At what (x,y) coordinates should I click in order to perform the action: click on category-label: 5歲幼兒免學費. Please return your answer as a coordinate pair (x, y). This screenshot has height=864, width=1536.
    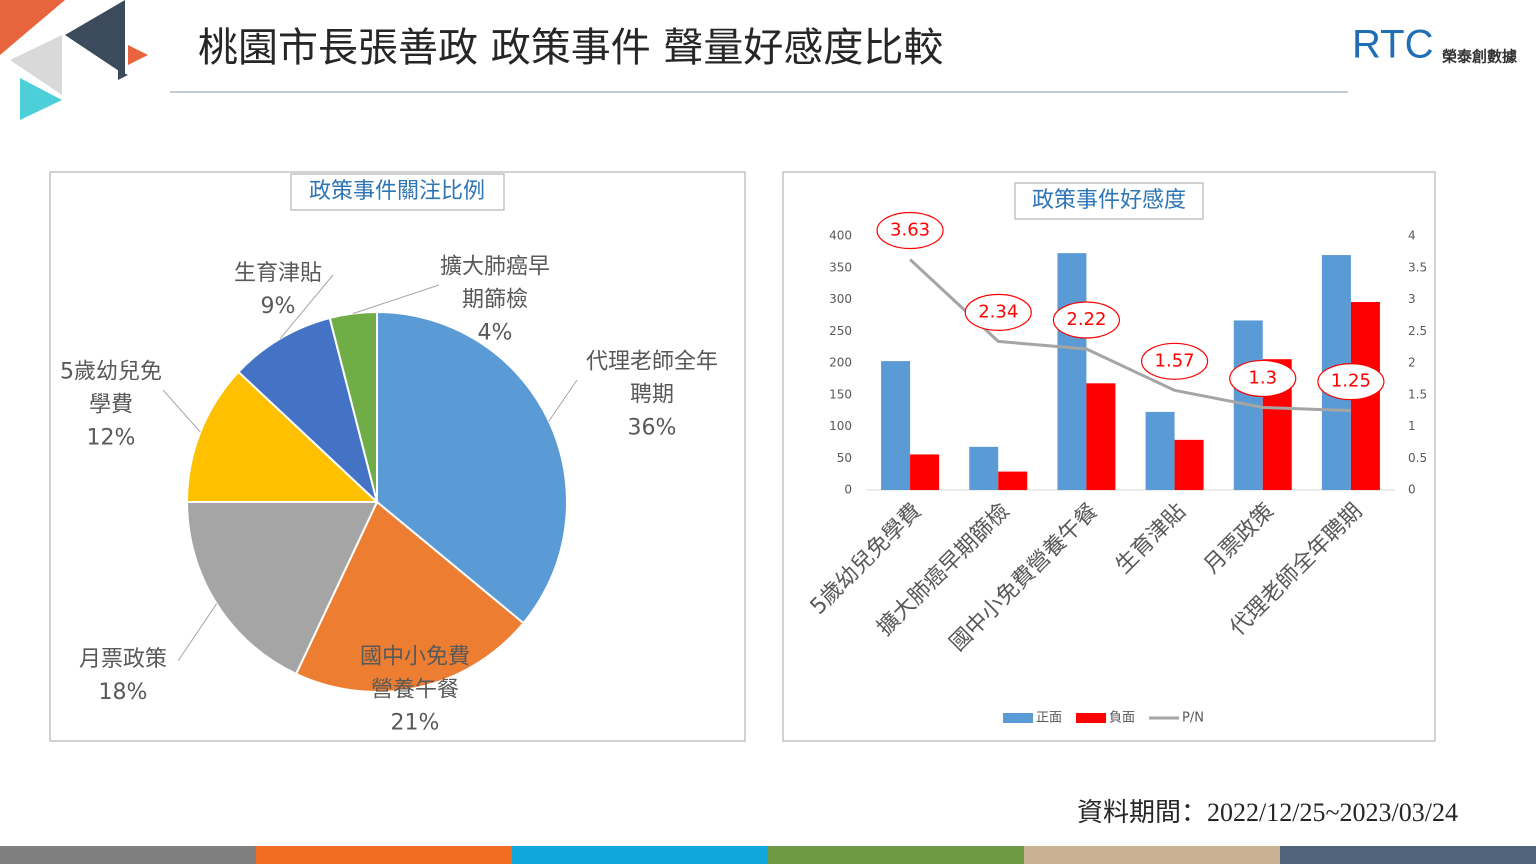
    Looking at the image, I should click on (111, 388).